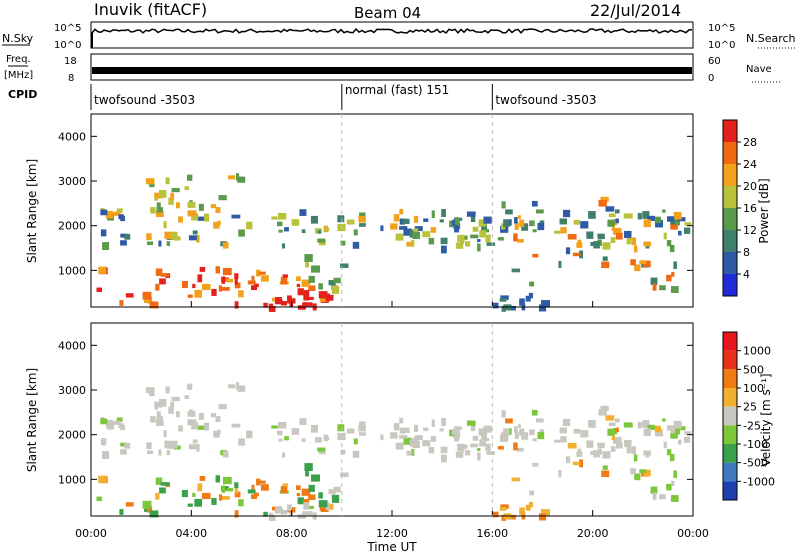  Describe the element at coordinates (72, 479) in the screenshot. I see `ytick-label: 1000` at that location.